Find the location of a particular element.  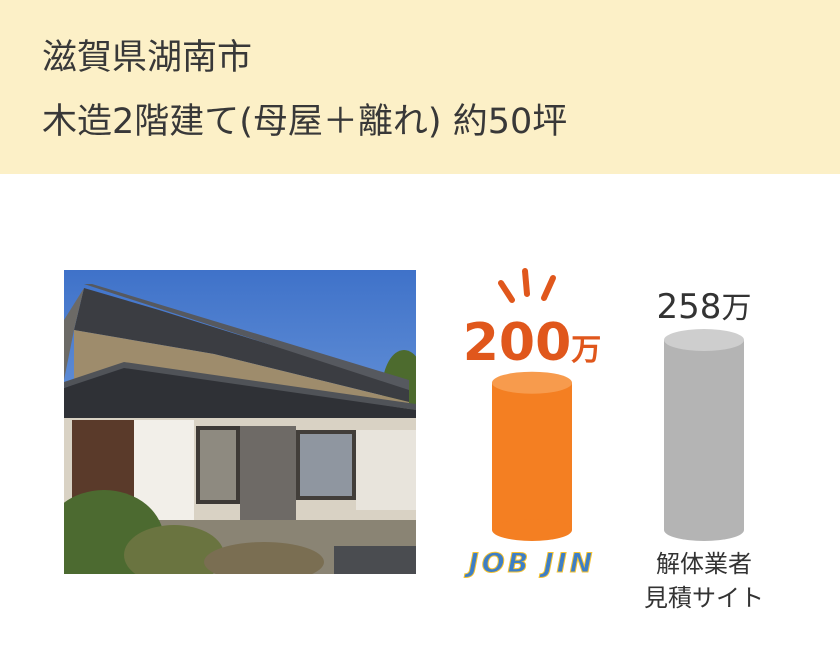

bar-estimate-site-body is located at coordinates (704, 435).